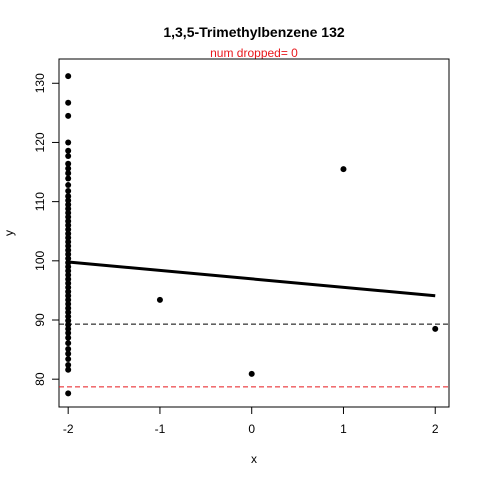  I want to click on x-tick-label: -2, so click(68, 429).